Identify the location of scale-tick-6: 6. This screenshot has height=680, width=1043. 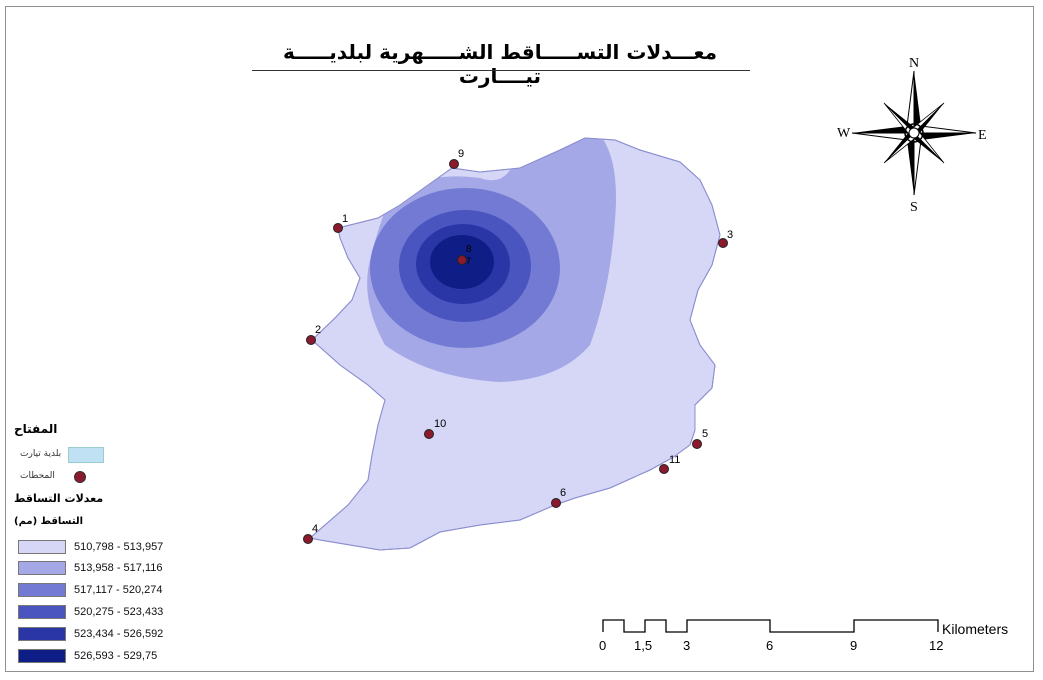
(769, 645).